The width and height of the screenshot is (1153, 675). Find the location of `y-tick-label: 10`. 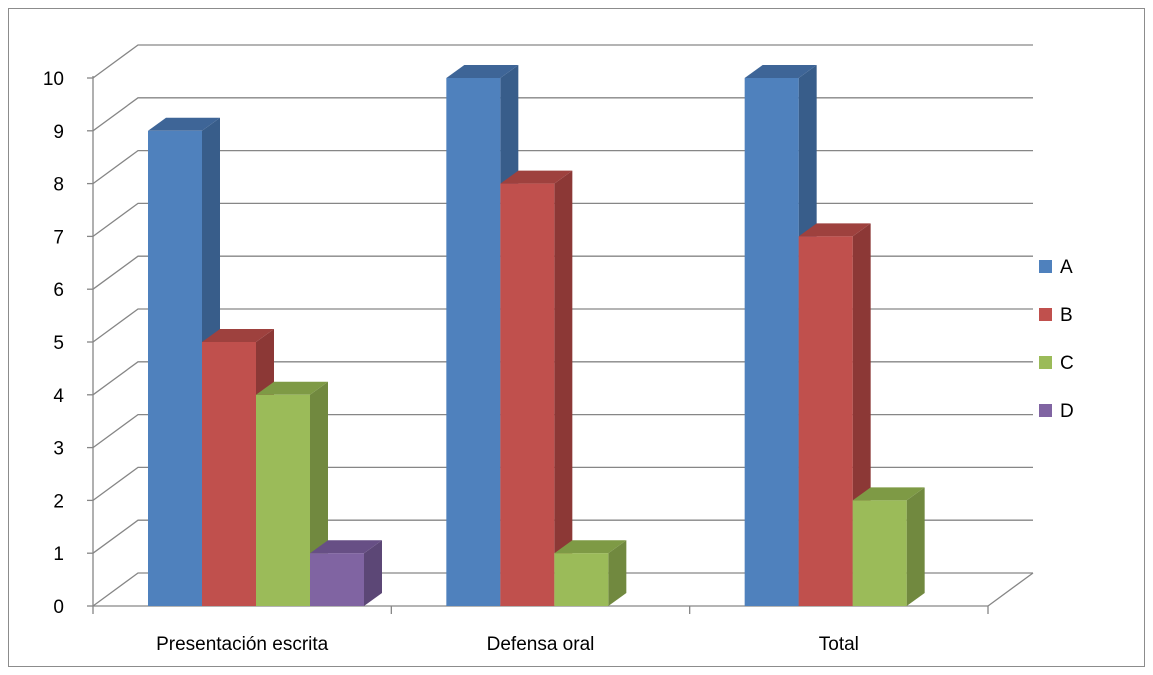

y-tick-label: 10 is located at coordinates (53, 79).